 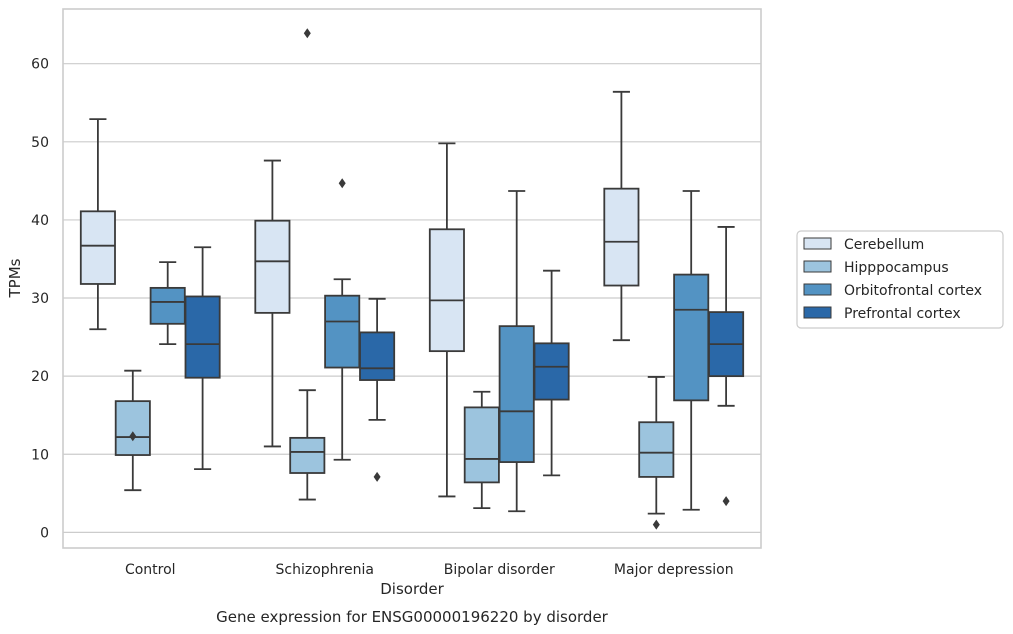 I want to click on legend-label: Orbitofrontal cortex, so click(x=913, y=291).